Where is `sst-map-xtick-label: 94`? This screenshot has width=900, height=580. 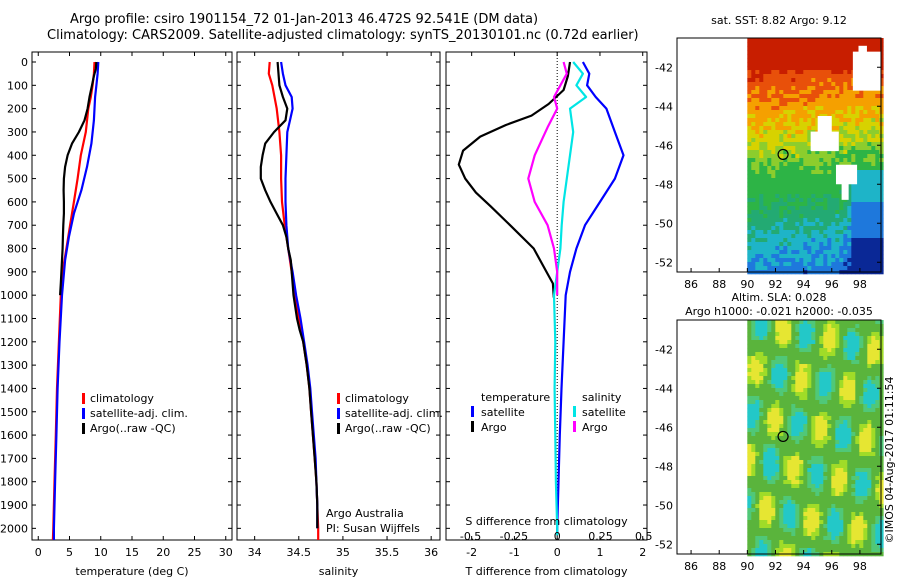 sst-map-xtick-label: 94 is located at coordinates (804, 284).